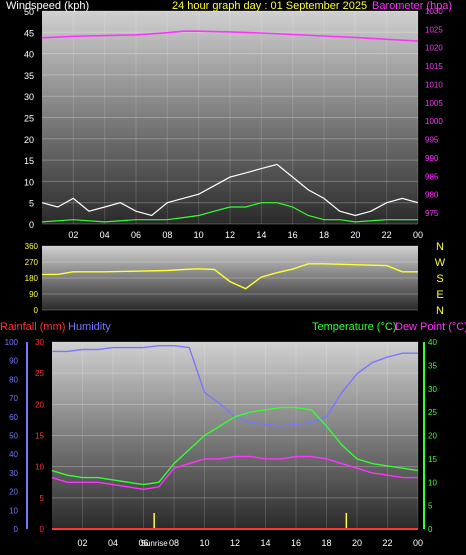 This screenshot has height=555, width=466. I want to click on temperature-x-tick-label: 02, so click(82, 543).